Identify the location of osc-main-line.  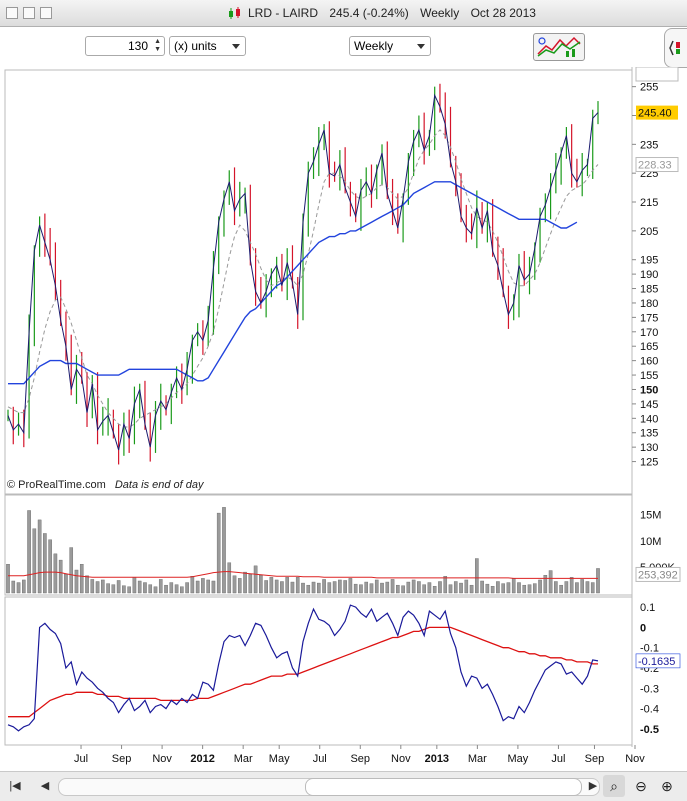
(303, 668).